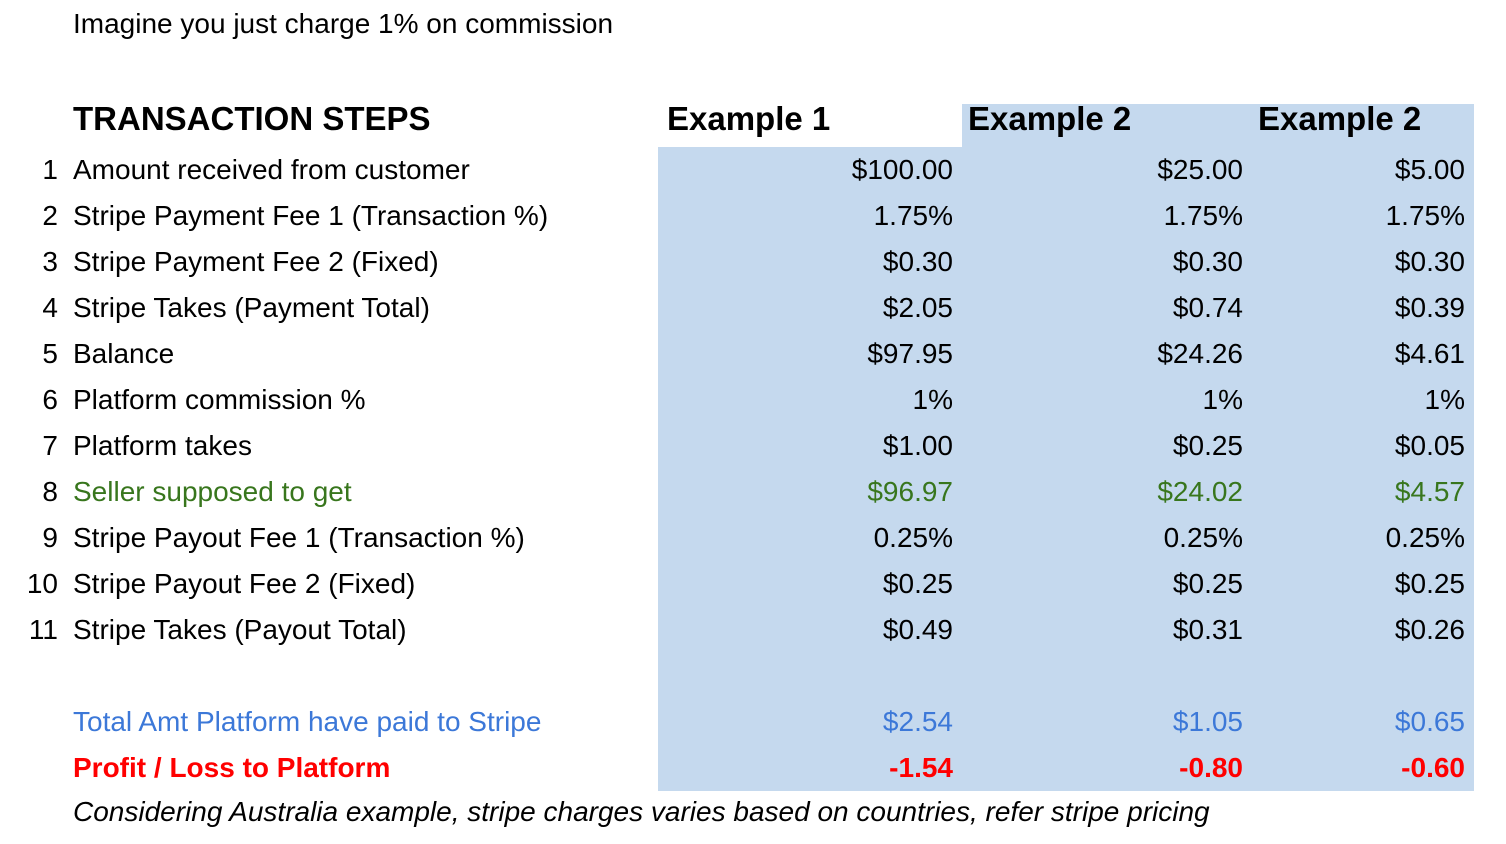 The height and width of the screenshot is (844, 1506). I want to click on example-1-value: 1%, so click(932, 399).